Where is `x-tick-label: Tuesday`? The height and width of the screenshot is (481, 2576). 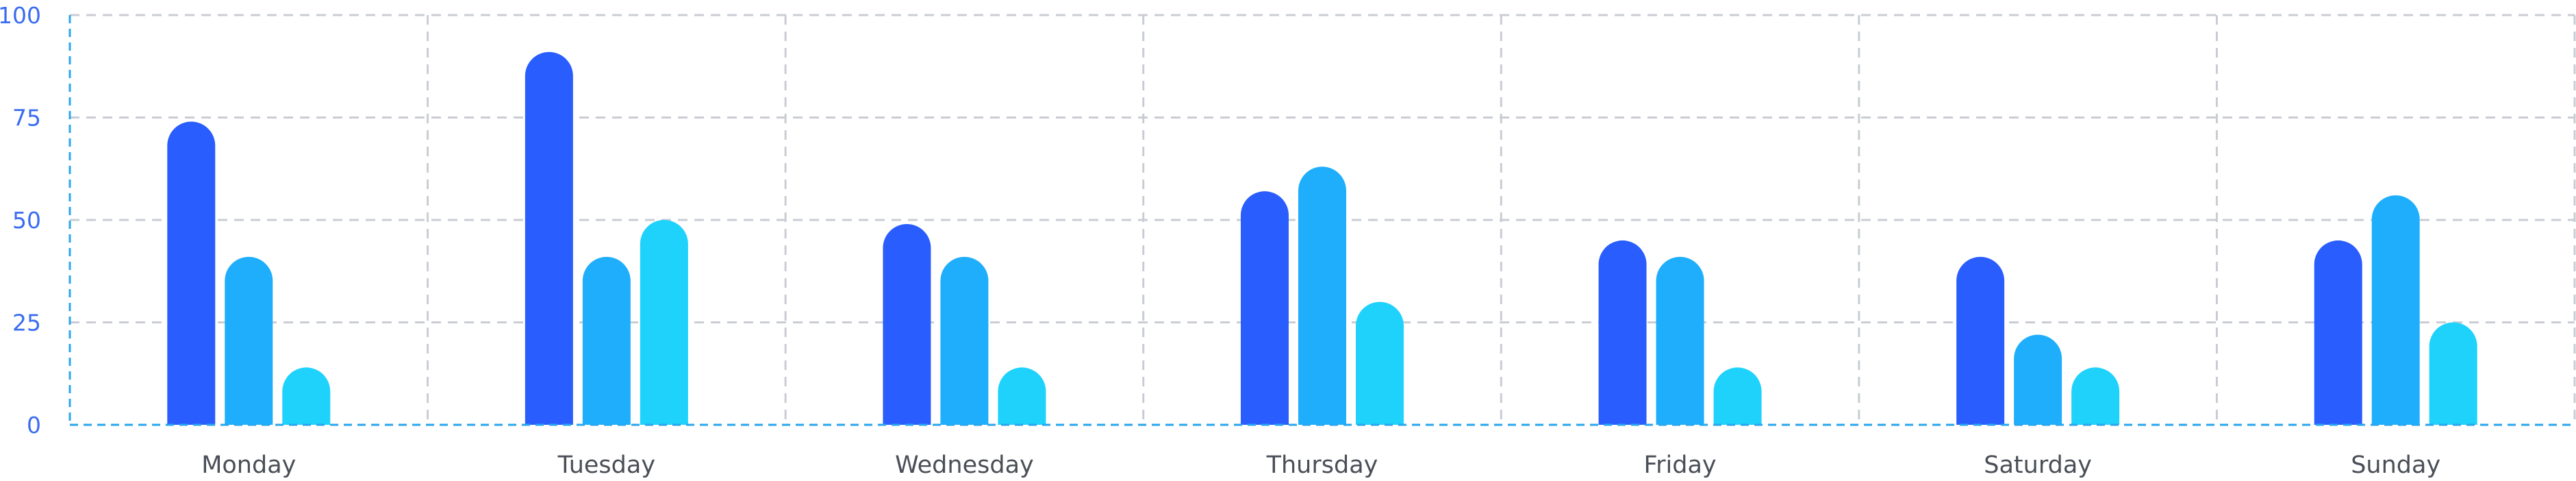
x-tick-label: Tuesday is located at coordinates (606, 465).